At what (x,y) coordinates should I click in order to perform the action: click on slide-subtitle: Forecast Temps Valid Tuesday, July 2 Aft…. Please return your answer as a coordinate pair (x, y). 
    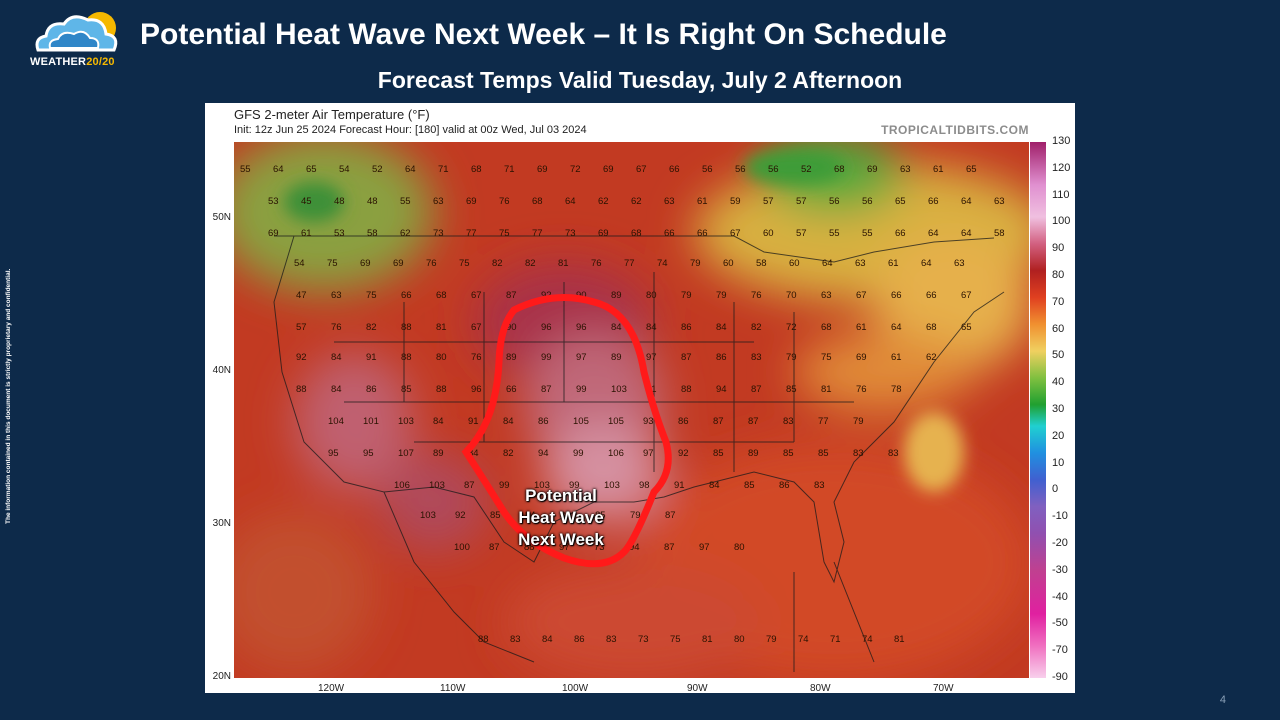
    Looking at the image, I should click on (640, 80).